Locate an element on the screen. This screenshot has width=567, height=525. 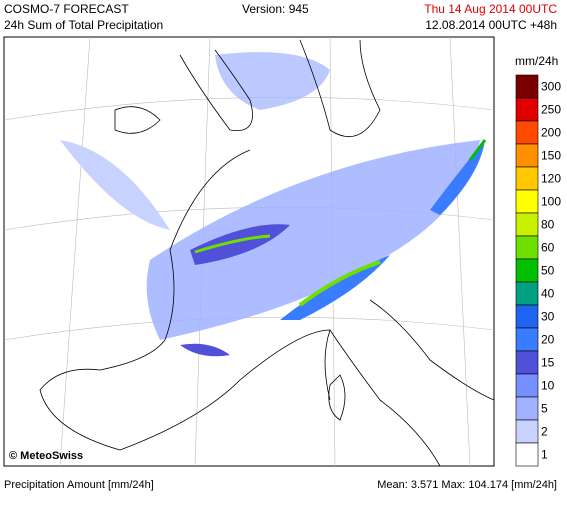
valid-time: Thu 14 Aug 2014 00UTC is located at coordinates (490, 9).